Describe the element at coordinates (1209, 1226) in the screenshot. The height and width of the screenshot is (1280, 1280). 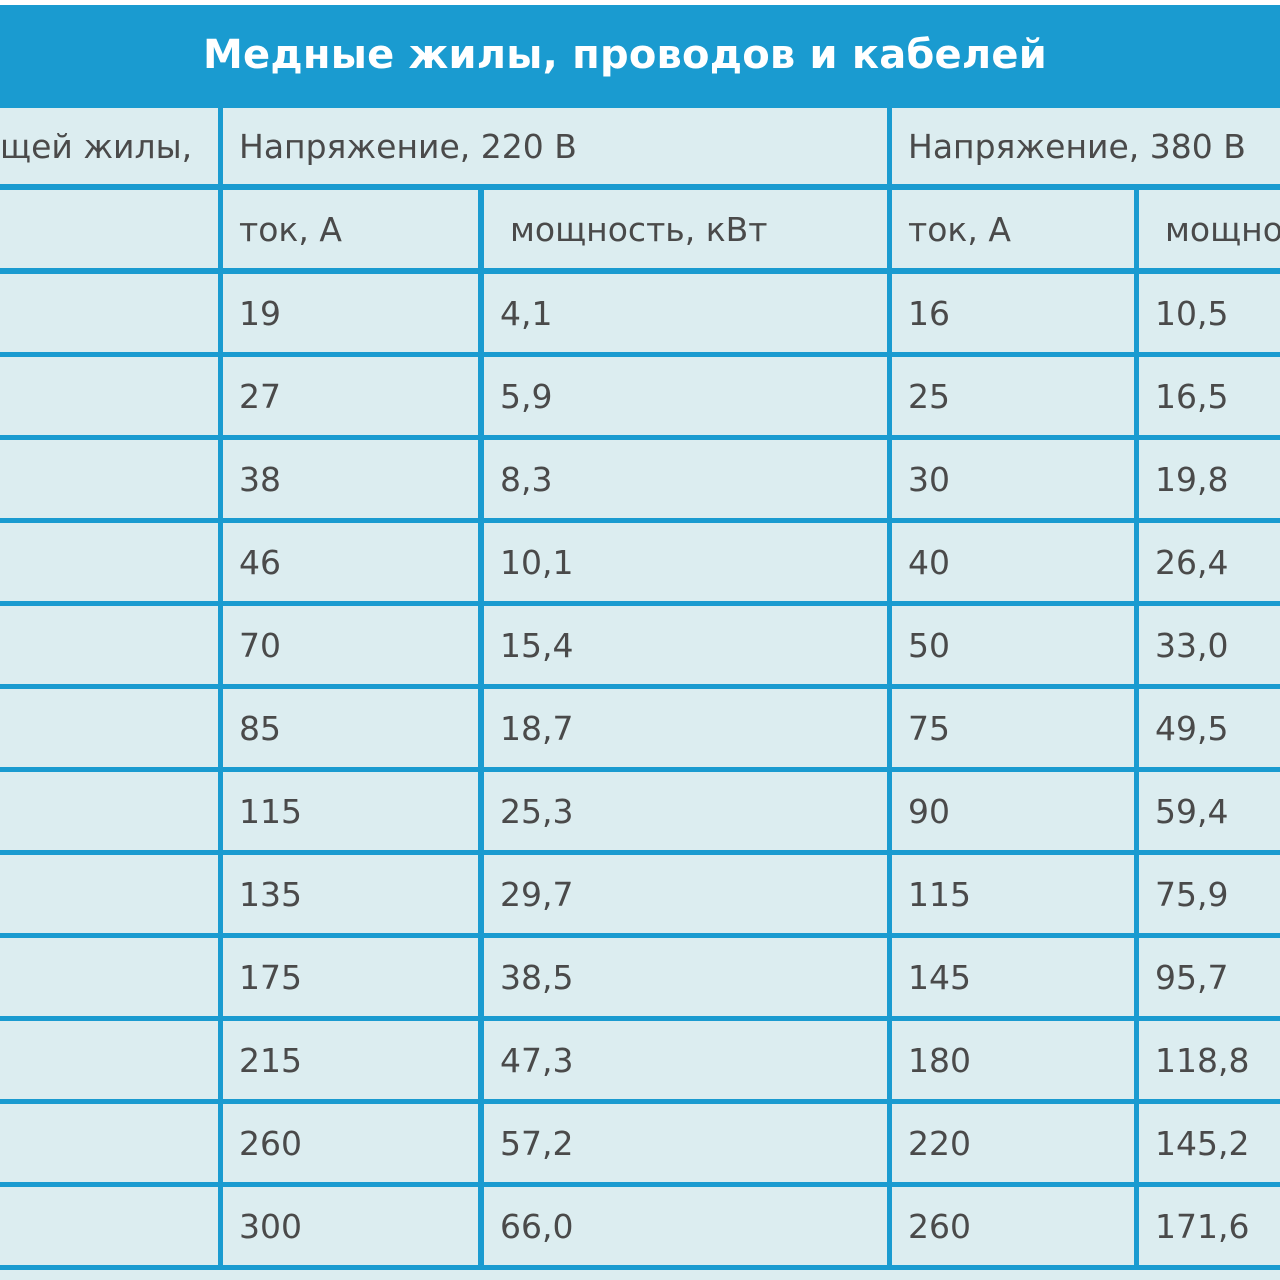
I see `row-power-380-cell: 171,6` at that location.